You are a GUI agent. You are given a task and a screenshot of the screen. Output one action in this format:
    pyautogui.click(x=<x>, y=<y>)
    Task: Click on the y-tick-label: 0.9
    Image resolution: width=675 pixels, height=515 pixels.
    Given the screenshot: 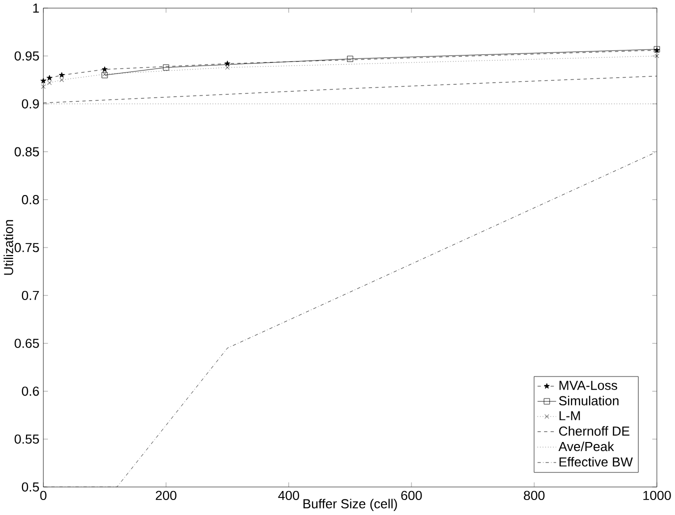 What is the action you would take?
    pyautogui.click(x=30, y=104)
    